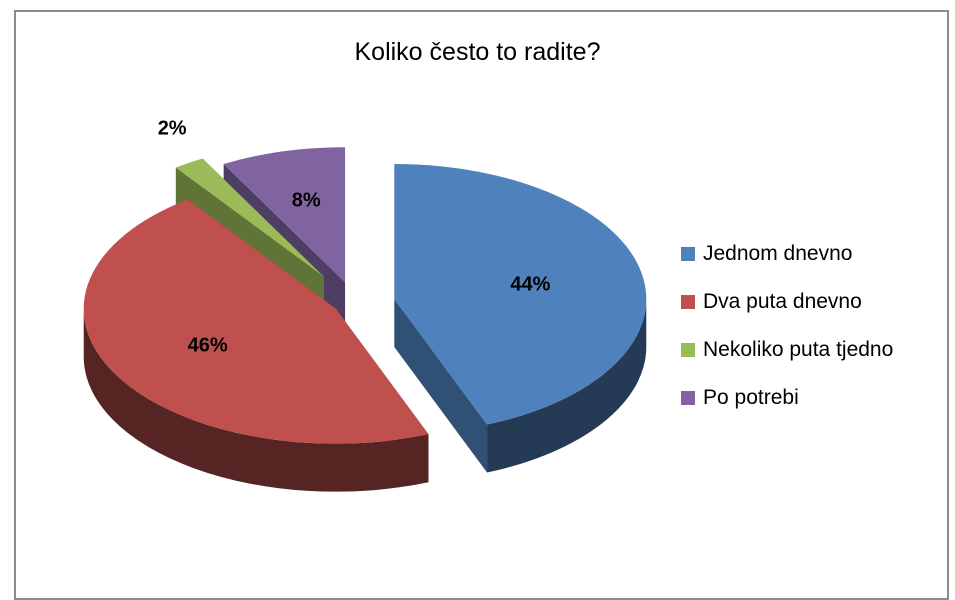  Describe the element at coordinates (441, 385) in the screenshot. I see `pie-slice-wall` at that location.